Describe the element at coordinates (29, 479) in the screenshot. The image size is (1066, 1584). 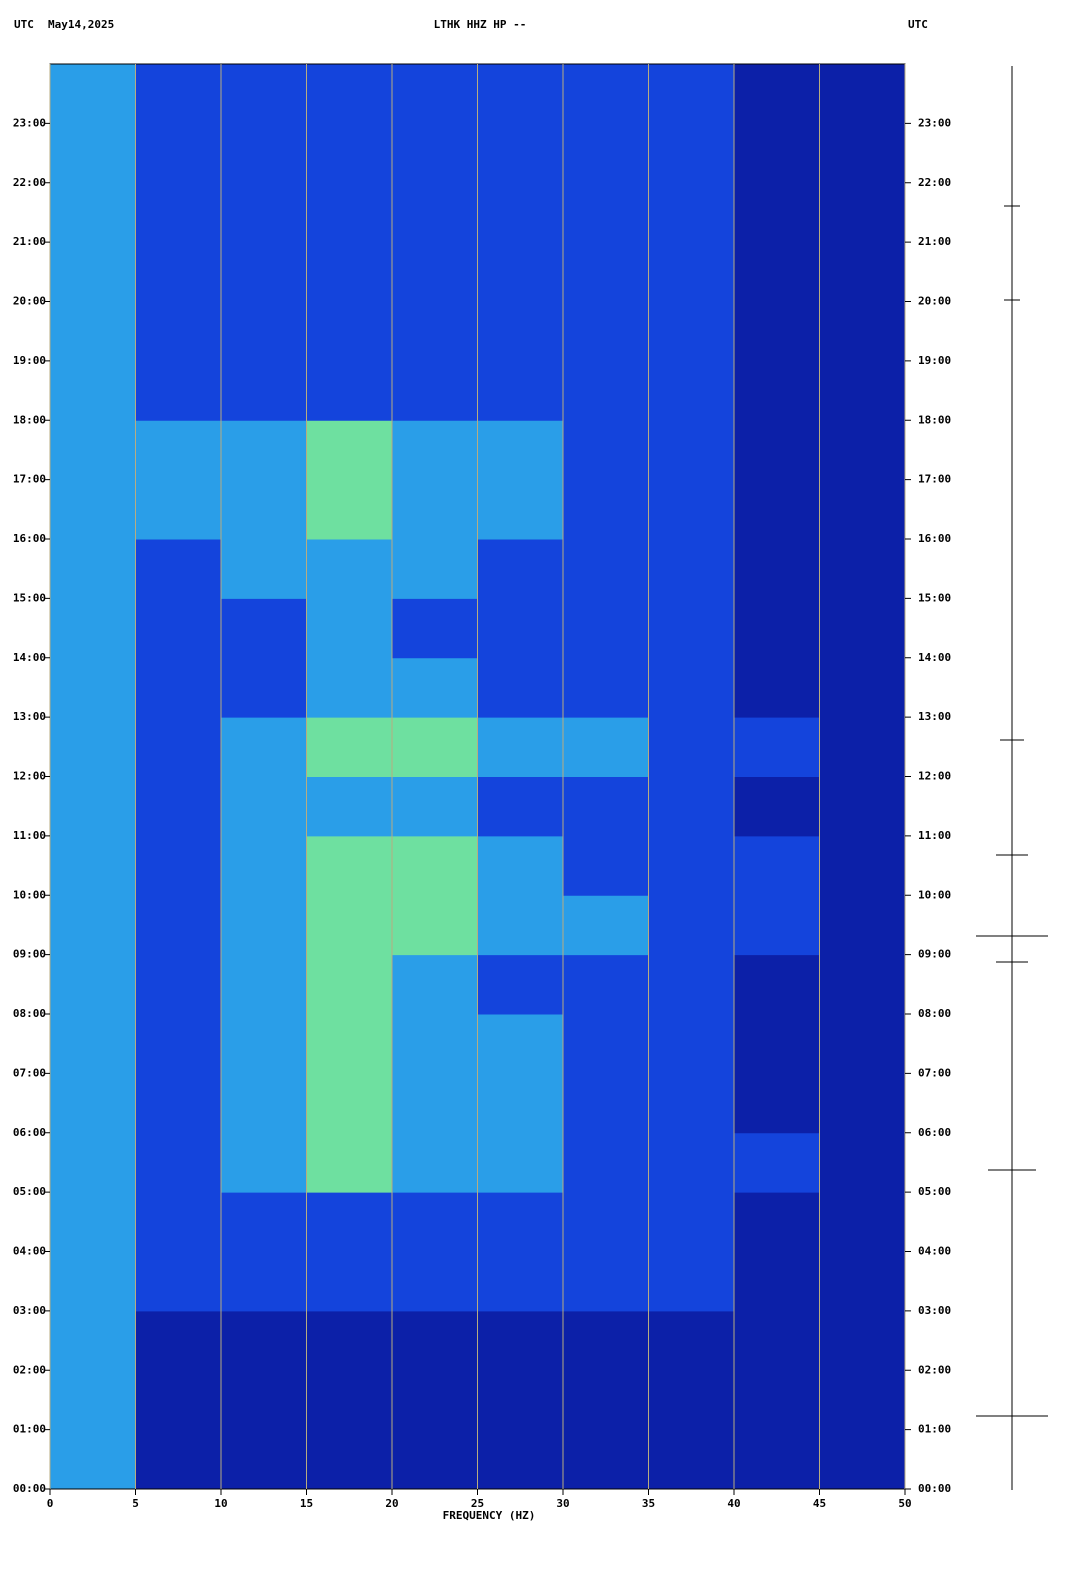
I see `y-tick-label: 17:00` at that location.